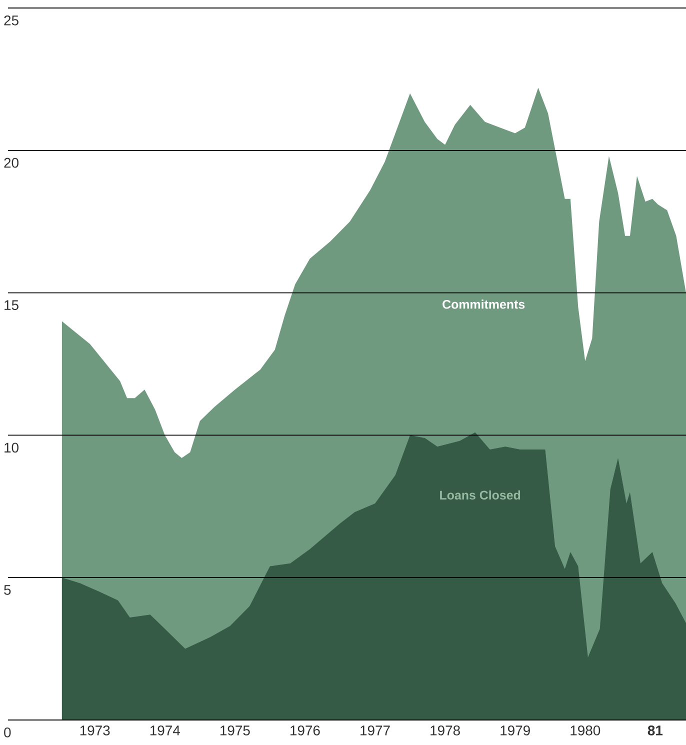 Image resolution: width=686 pixels, height=745 pixels. Describe the element at coordinates (305, 731) in the screenshot. I see `x-tick-label: 1976` at that location.